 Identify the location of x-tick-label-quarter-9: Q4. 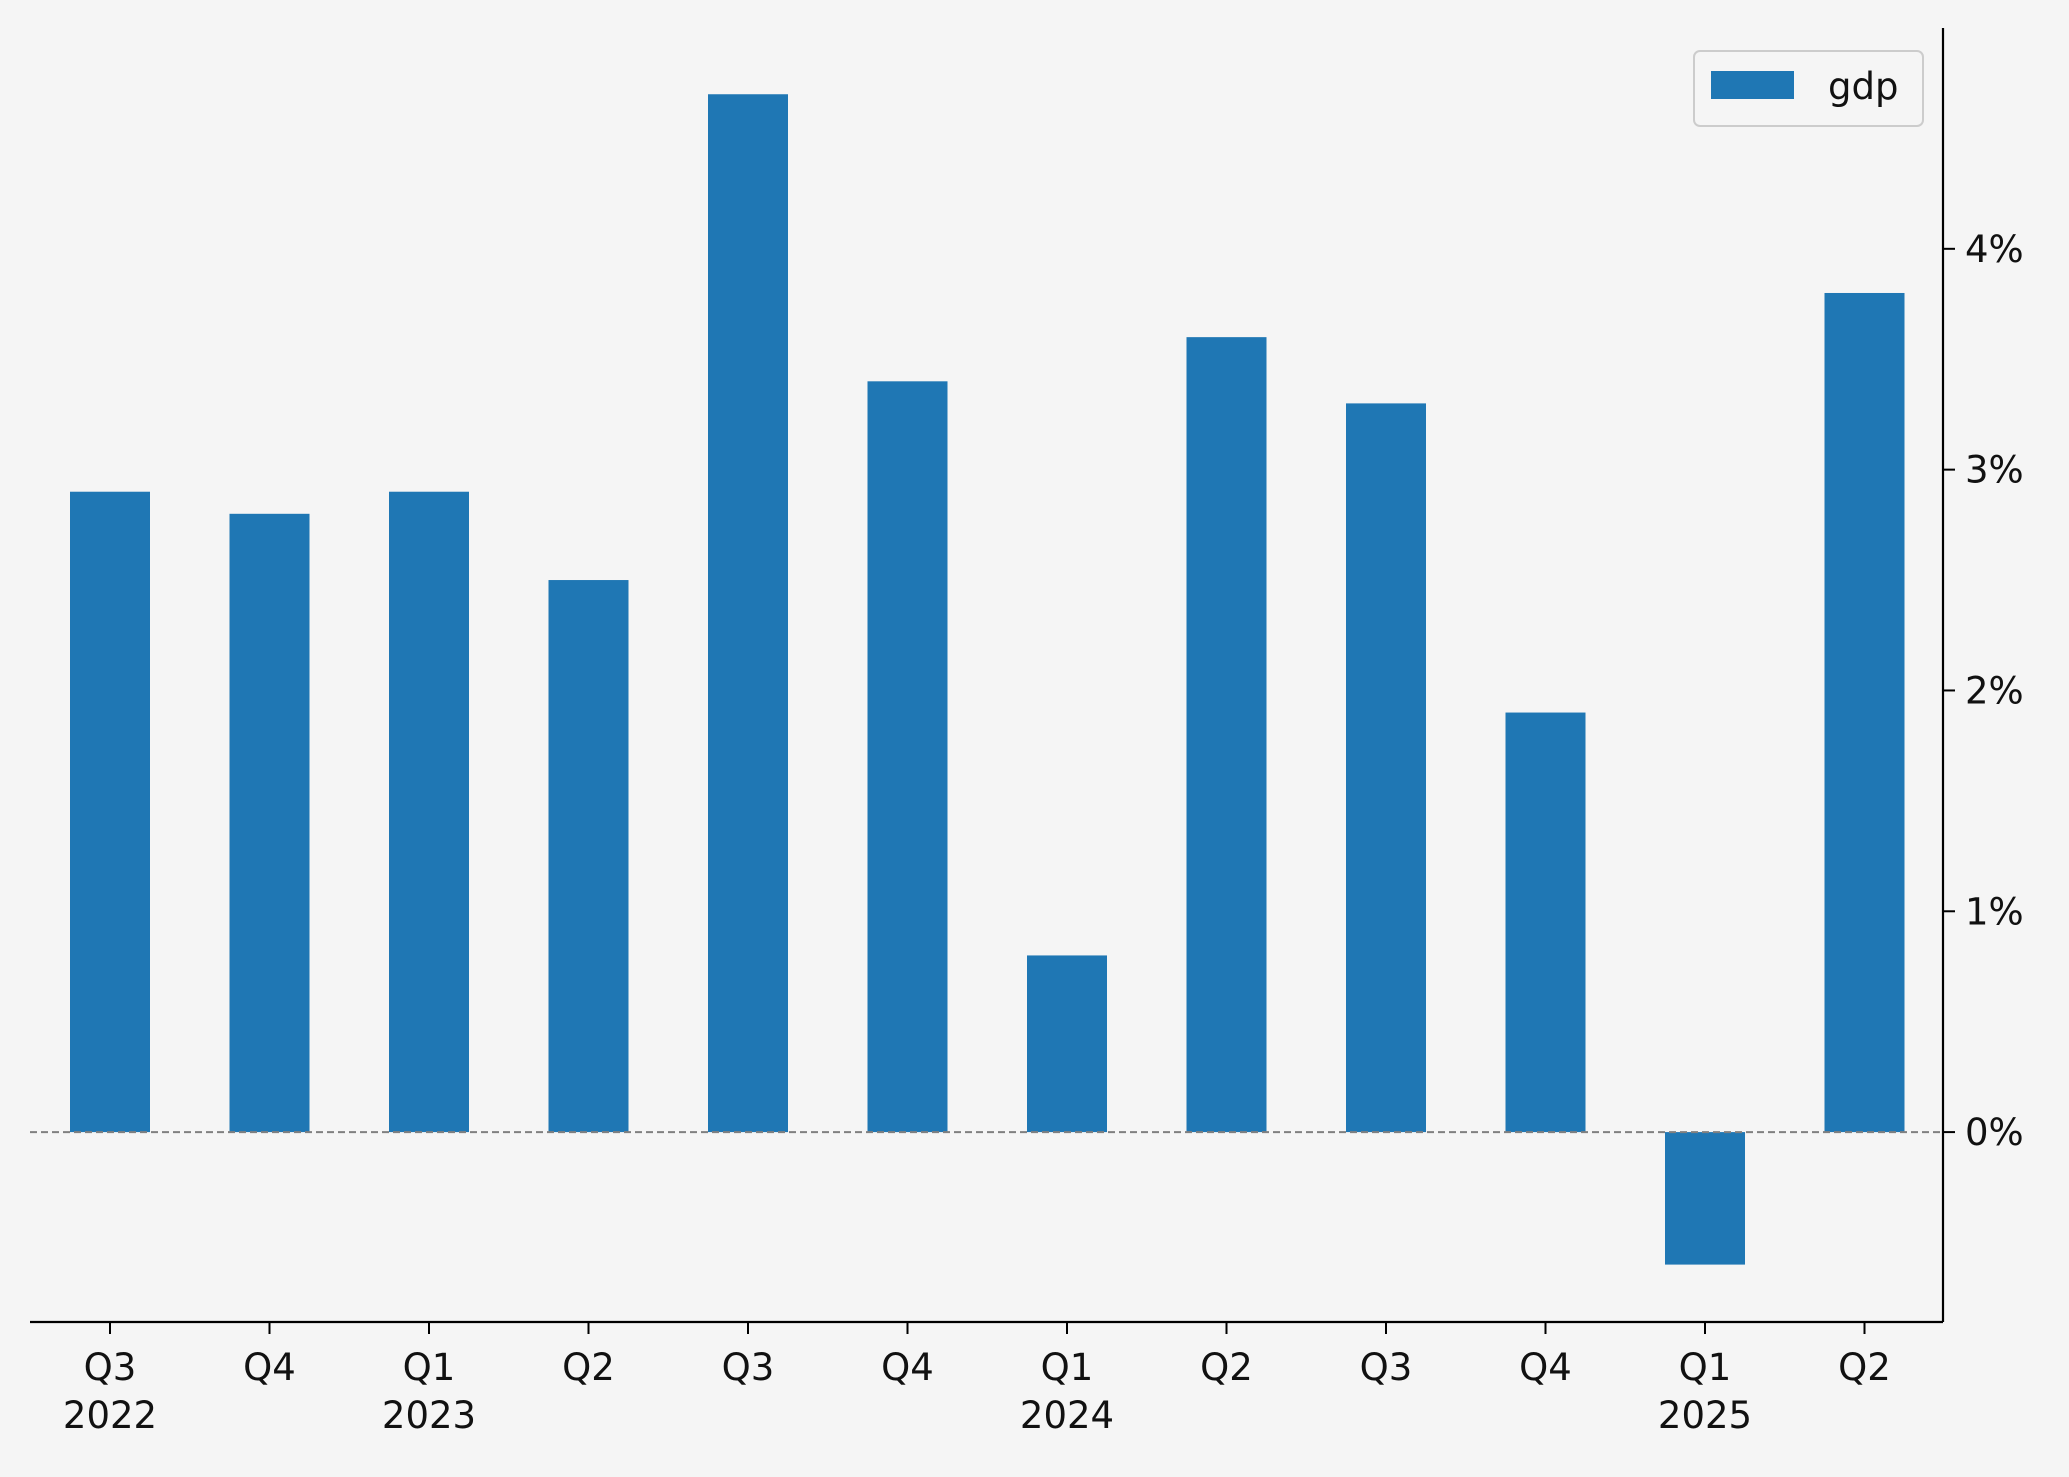
(1545, 1367).